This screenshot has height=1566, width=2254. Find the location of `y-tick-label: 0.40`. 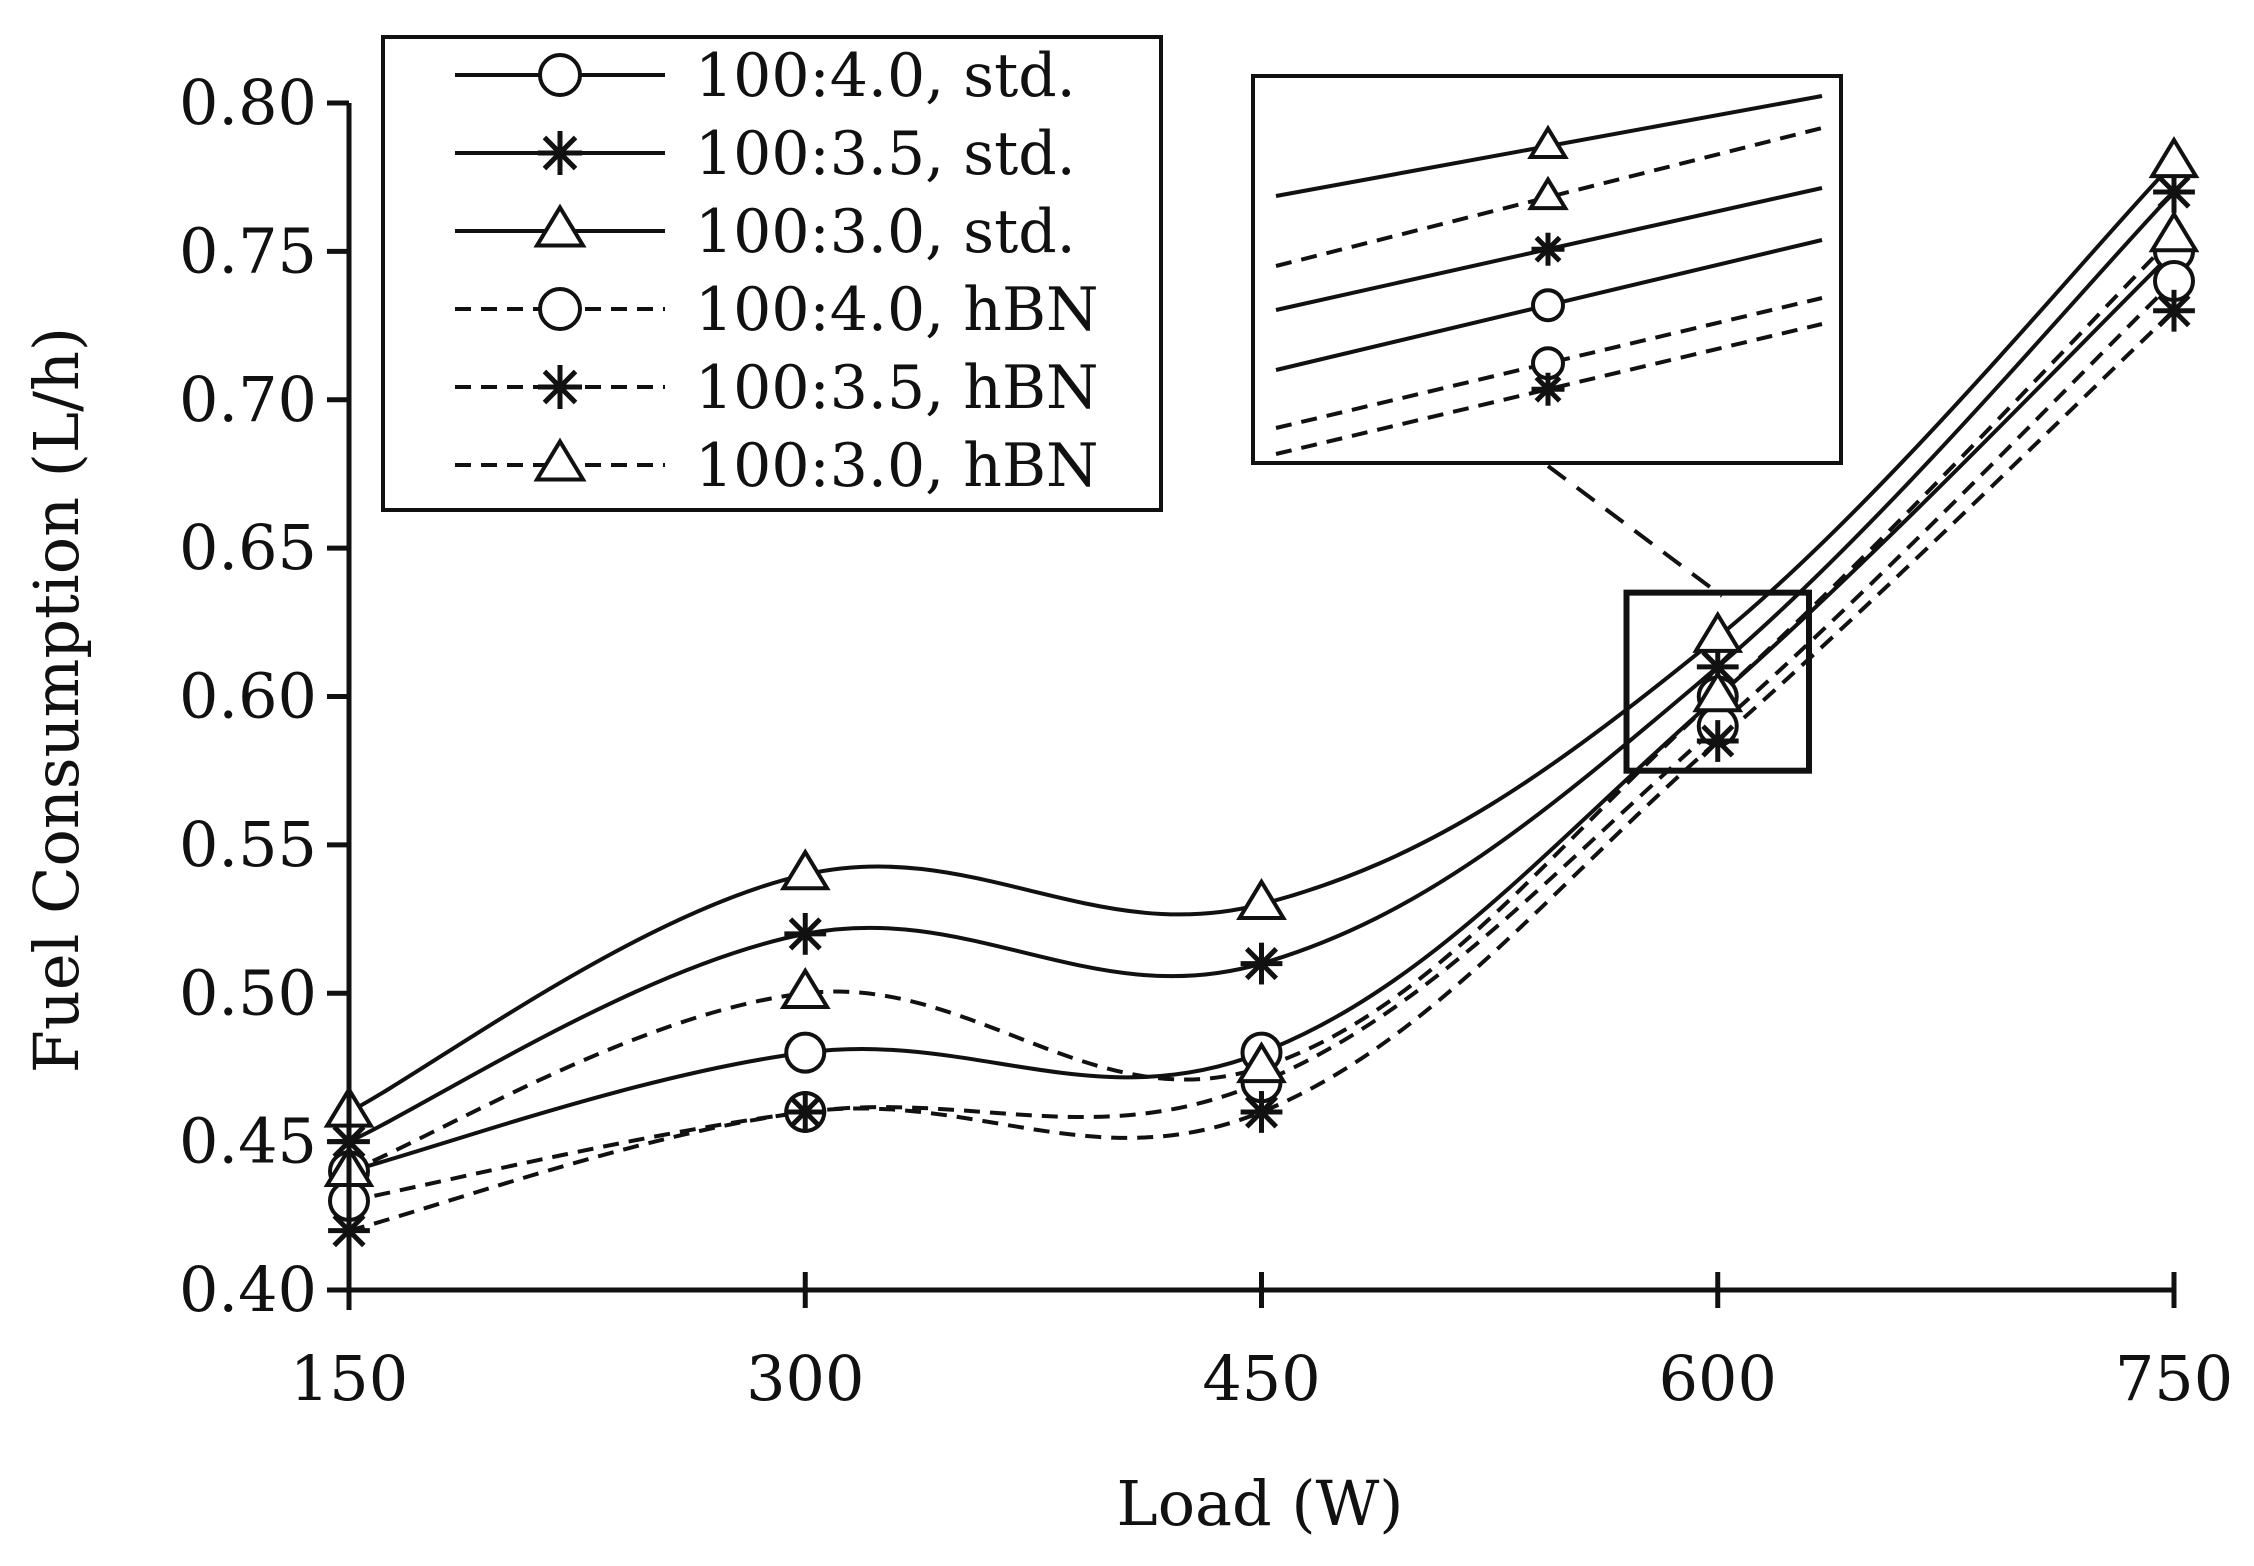

y-tick-label: 0.40 is located at coordinates (248, 1289).